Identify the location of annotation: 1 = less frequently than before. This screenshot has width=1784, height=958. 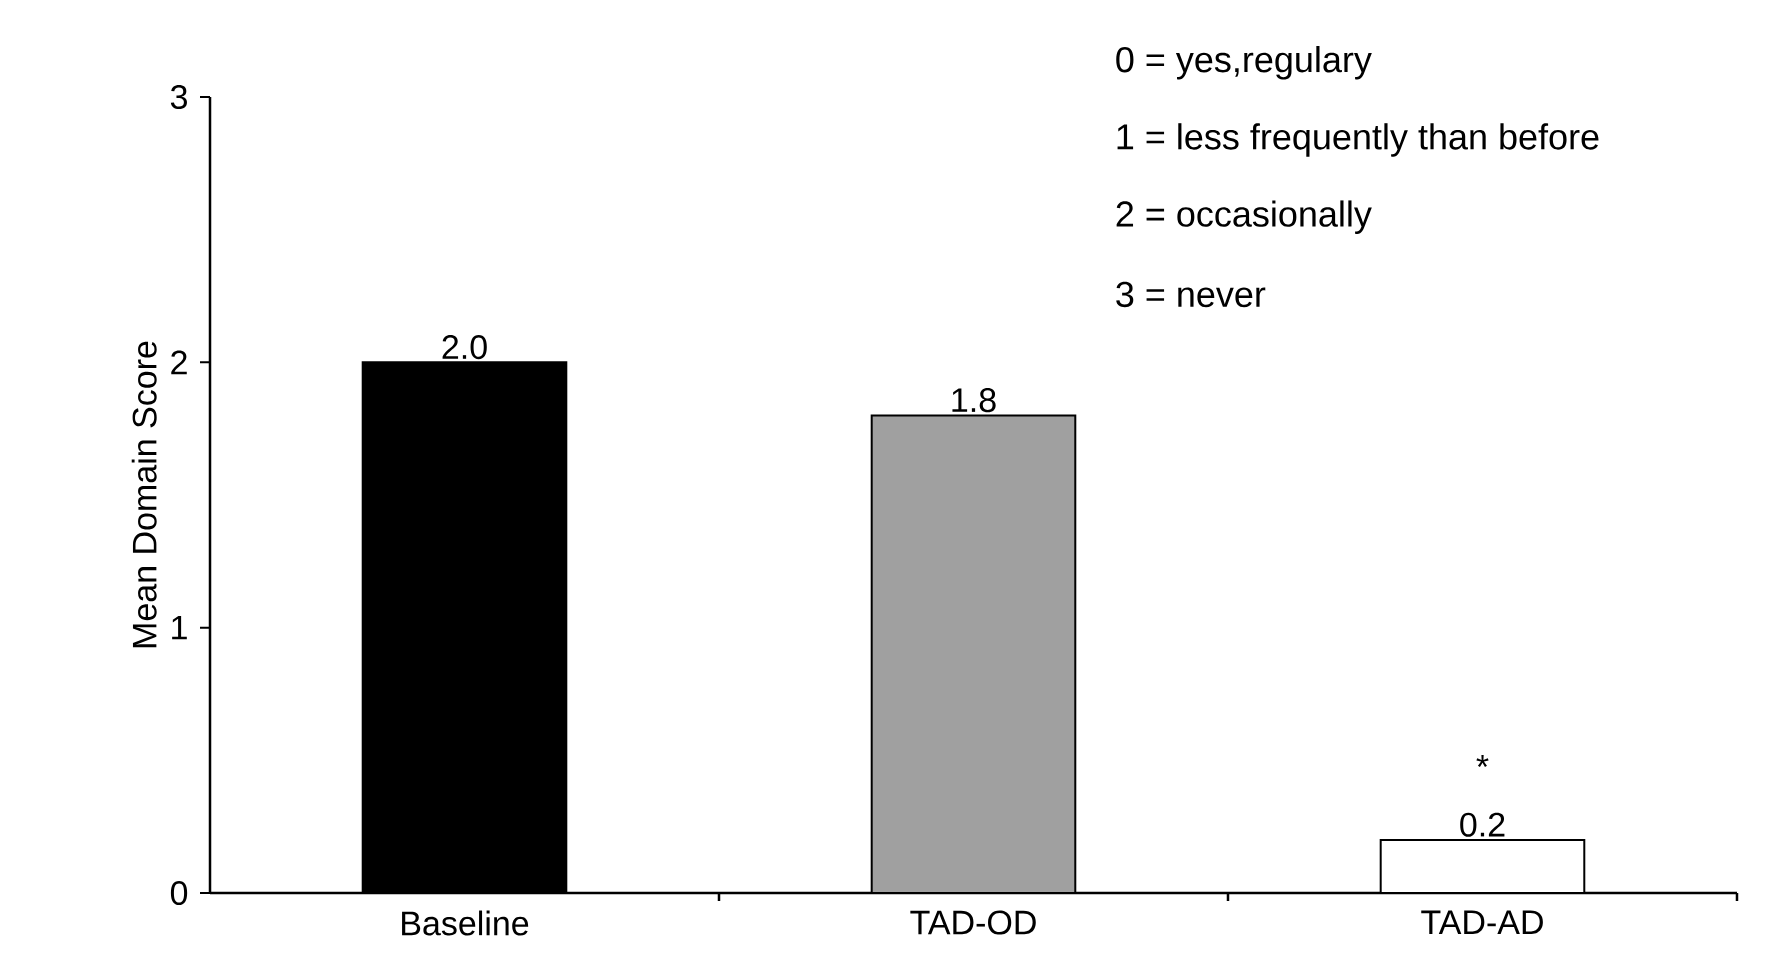
(1358, 140).